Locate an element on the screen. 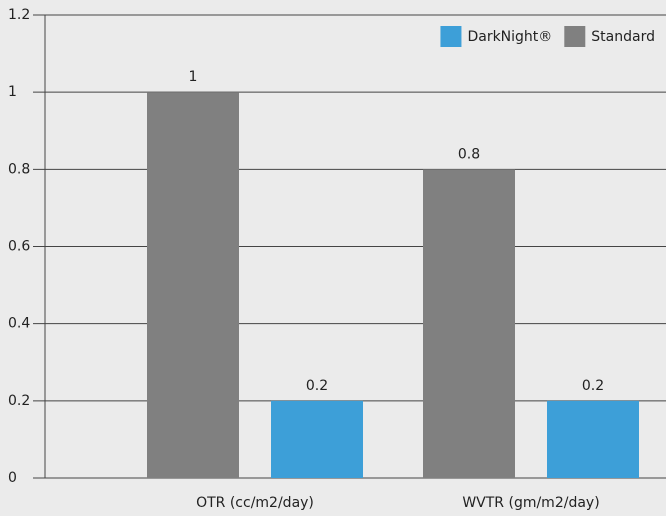 This screenshot has height=516, width=666. legend-label: Standard is located at coordinates (623, 37).